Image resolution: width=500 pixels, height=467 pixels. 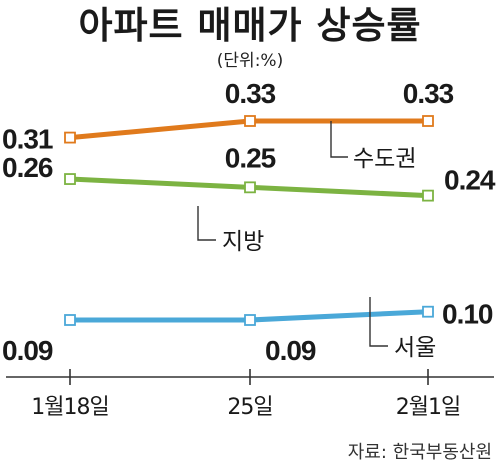 I want to click on source-label: 자료: 한국부동산원, so click(x=420, y=452).